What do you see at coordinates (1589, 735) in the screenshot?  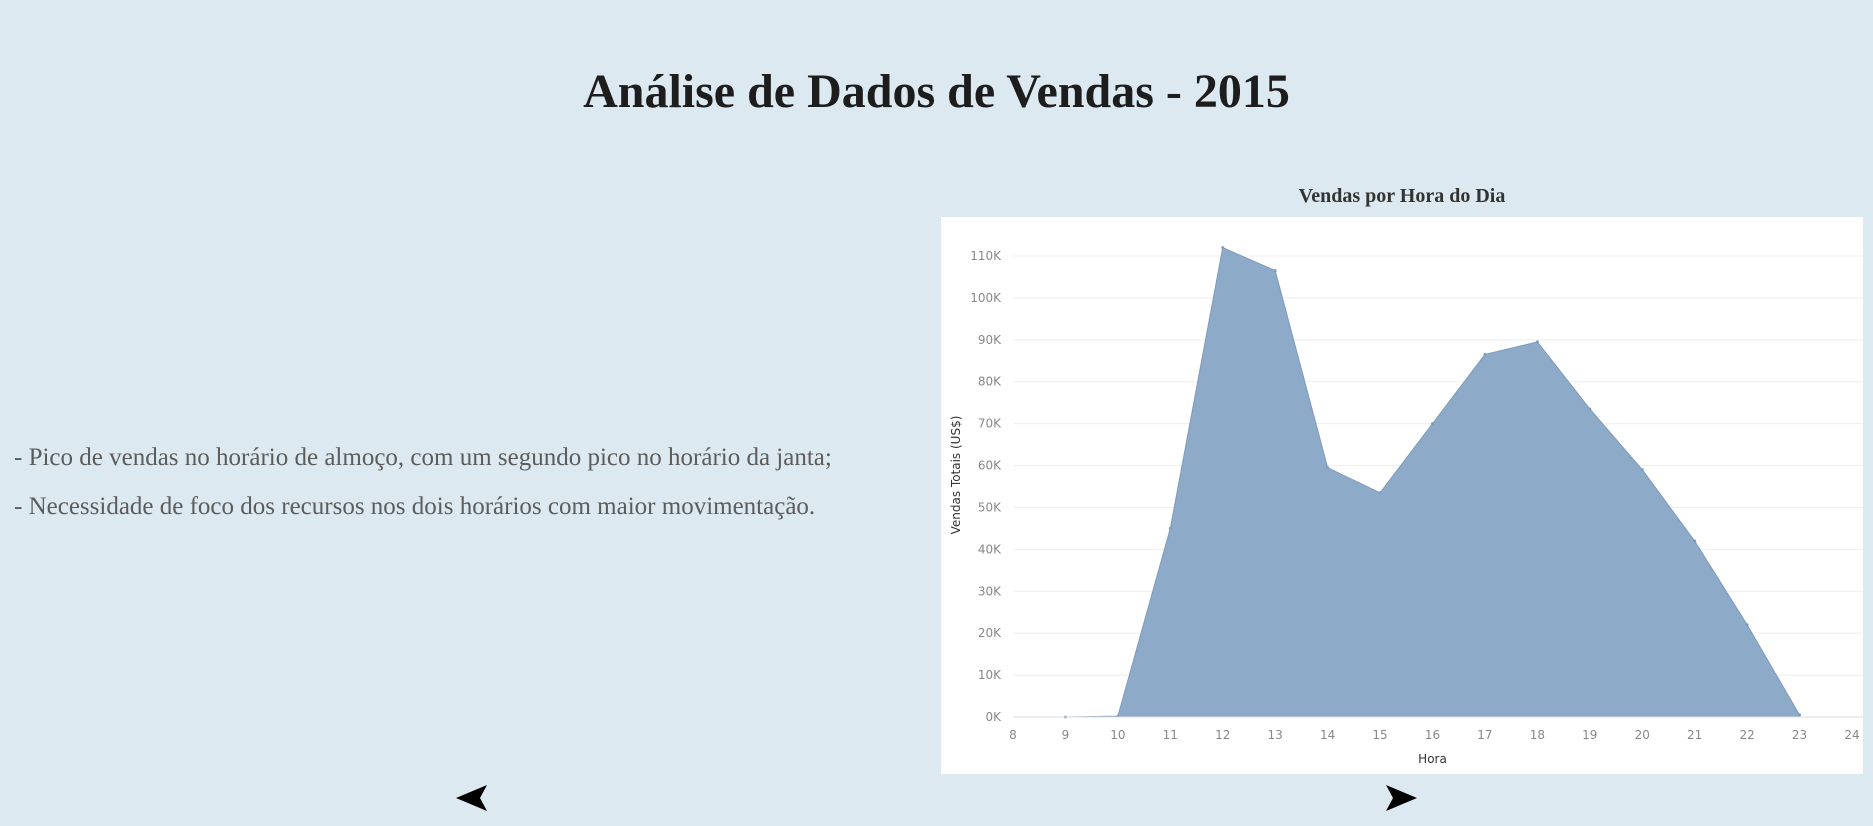 I see `x-tick-label: 19` at bounding box center [1589, 735].